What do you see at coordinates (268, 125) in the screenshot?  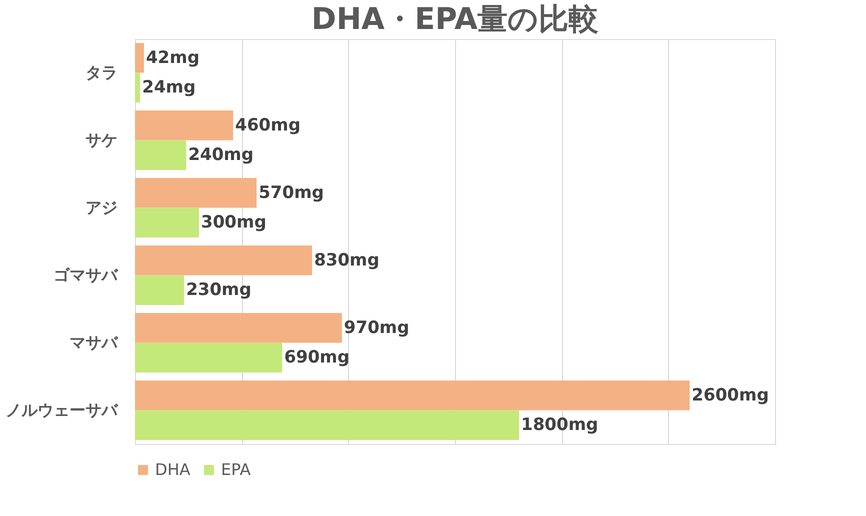 I see `data-label: 460mg` at bounding box center [268, 125].